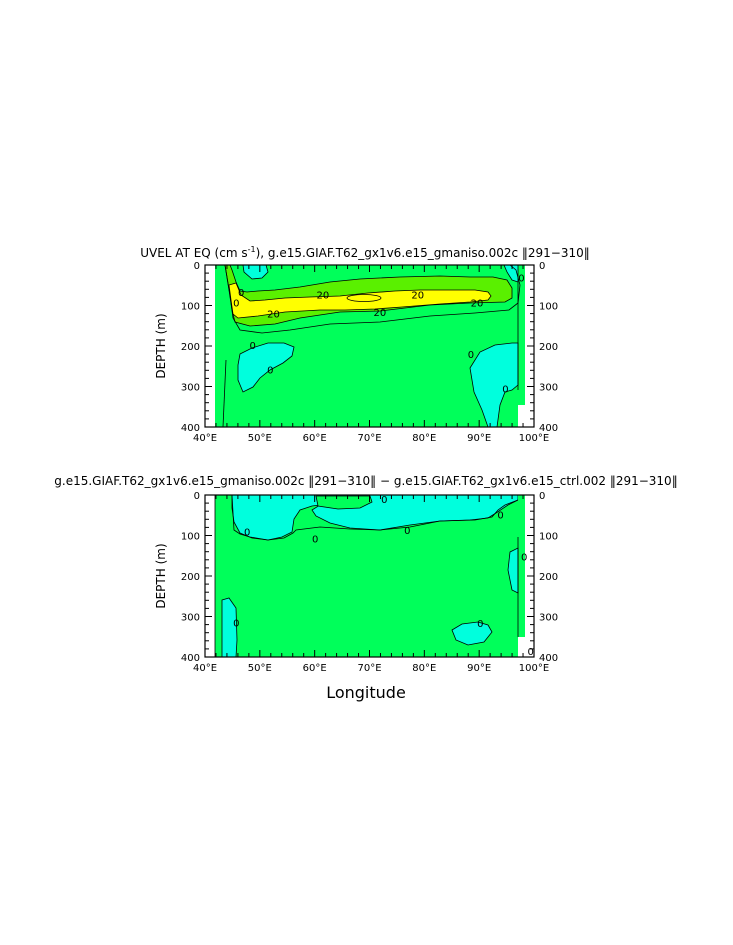  Describe the element at coordinates (190, 618) in the screenshot. I see `lower-y-tick-label: 300` at that location.